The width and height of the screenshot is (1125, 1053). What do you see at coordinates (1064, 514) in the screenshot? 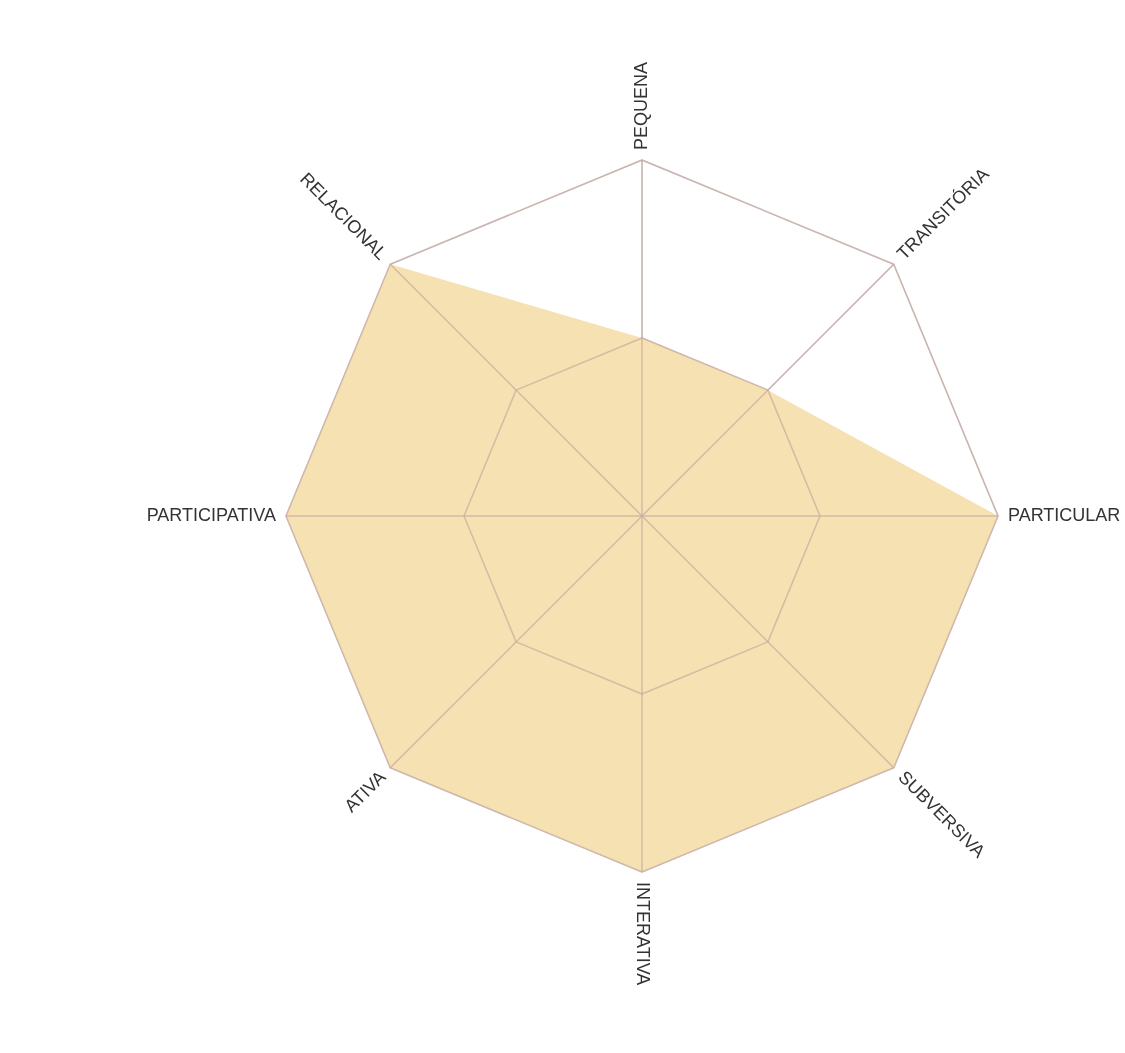
I see `spoke-label: PARTICULAR` at bounding box center [1064, 514].